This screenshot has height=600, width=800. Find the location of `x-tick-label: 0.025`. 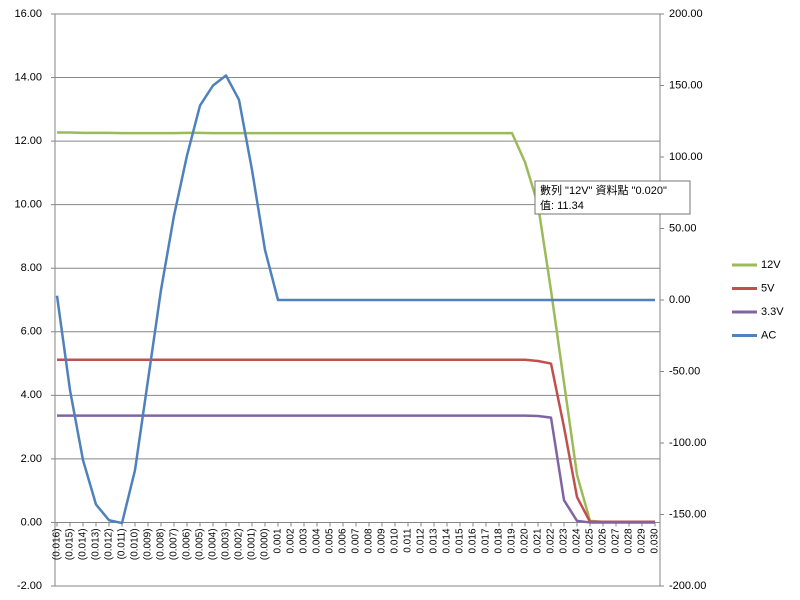

x-tick-label: 0.025 is located at coordinates (590, 540).